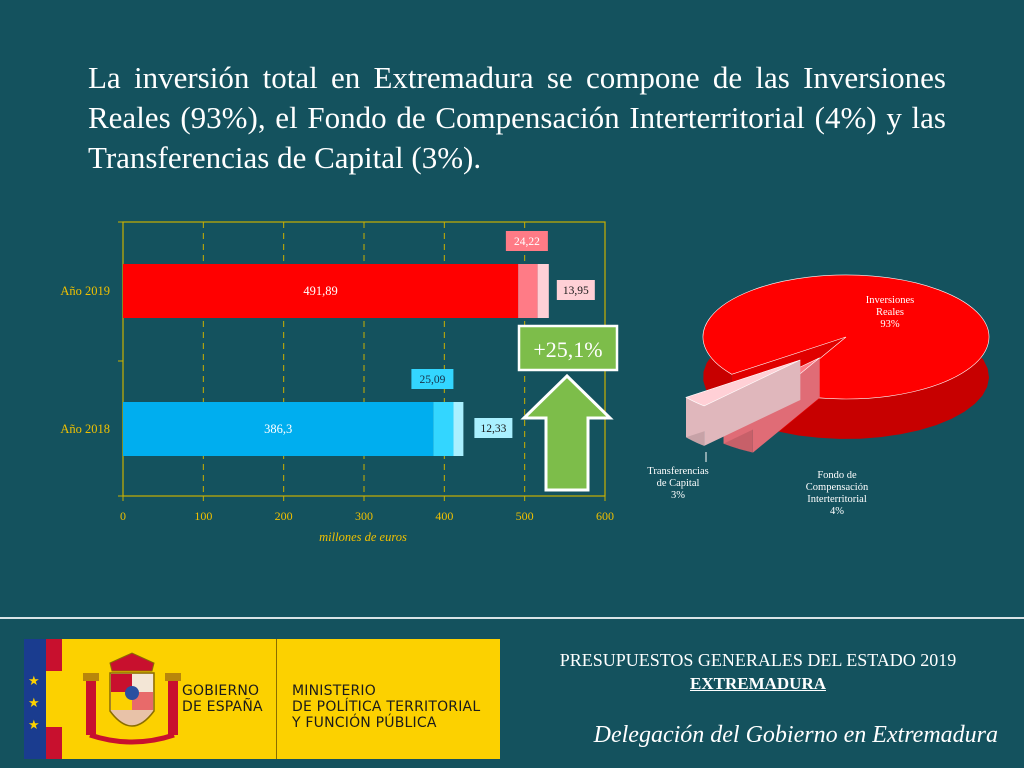  I want to click on pie-slice-cut, so click(743, 398).